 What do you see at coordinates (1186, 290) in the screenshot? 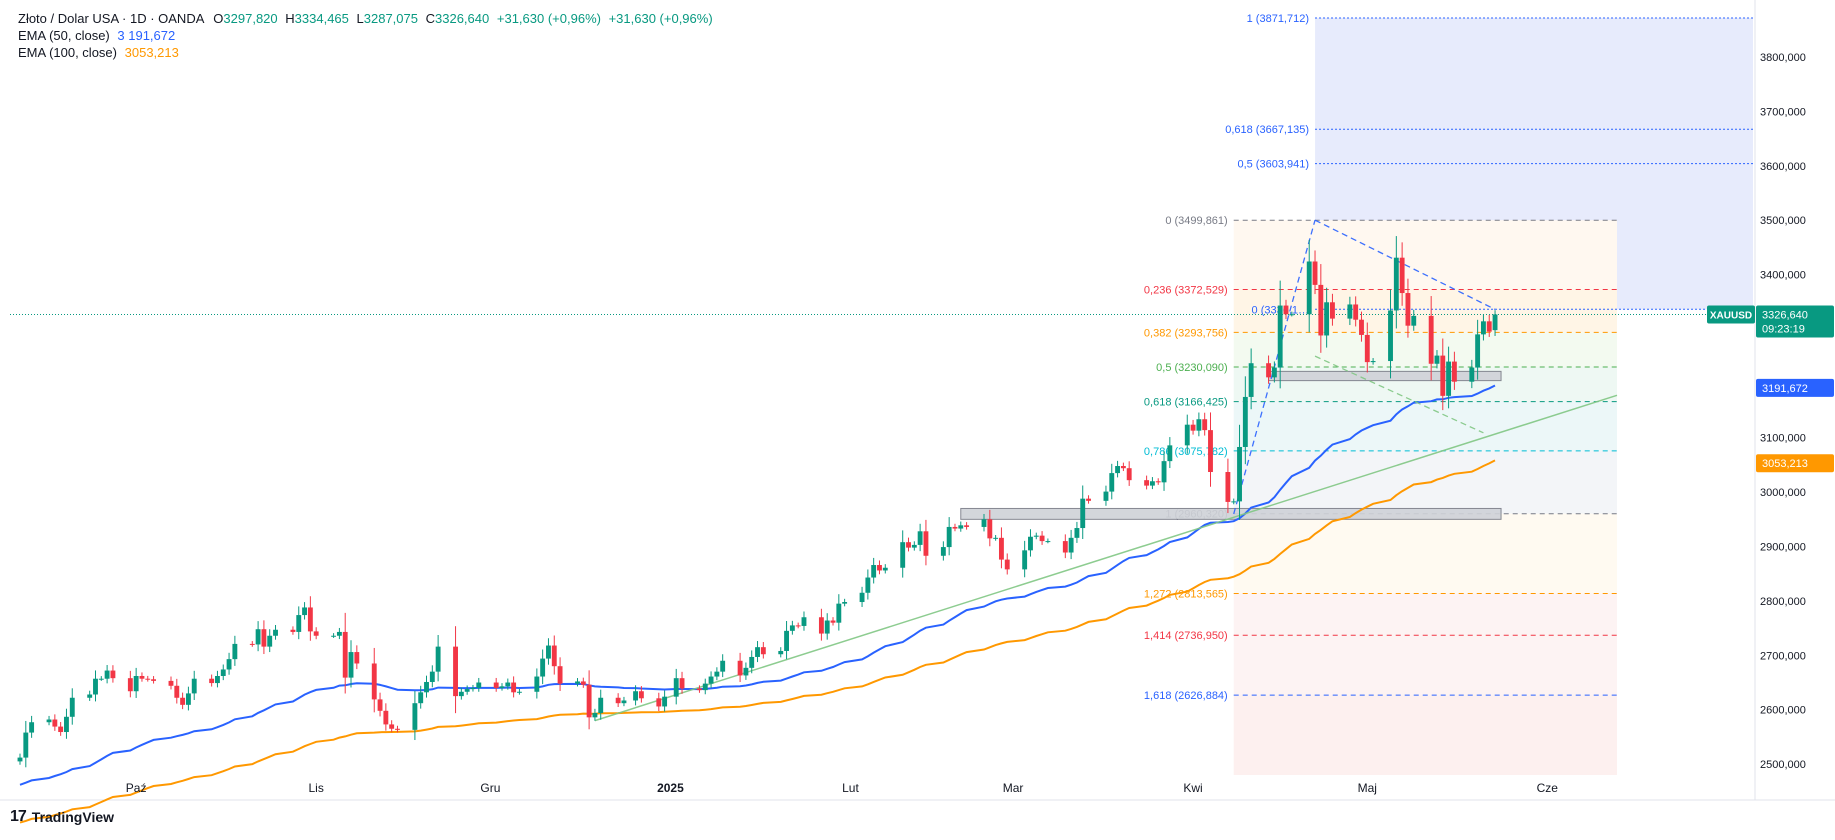
I see `fib-level-label: 0,236 (3372,529)` at bounding box center [1186, 290].